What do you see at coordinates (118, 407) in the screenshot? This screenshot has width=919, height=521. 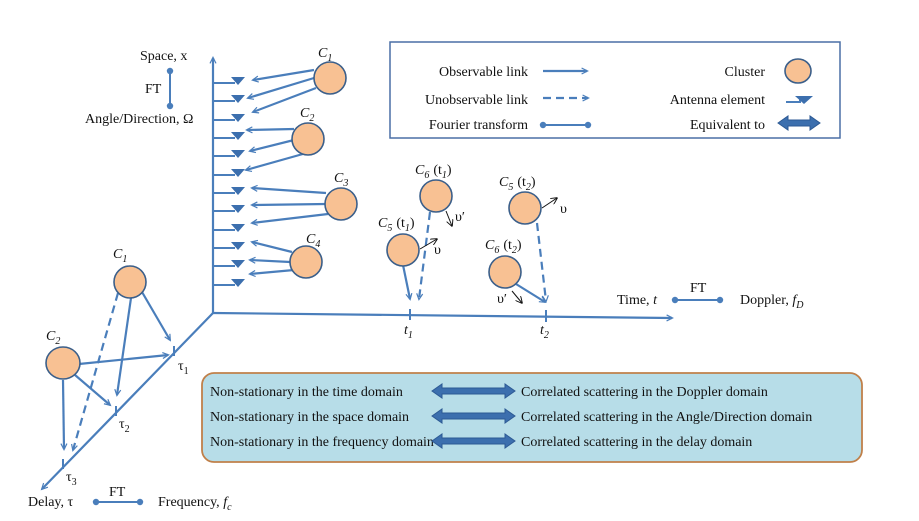 I see `delay-ticks` at bounding box center [118, 407].